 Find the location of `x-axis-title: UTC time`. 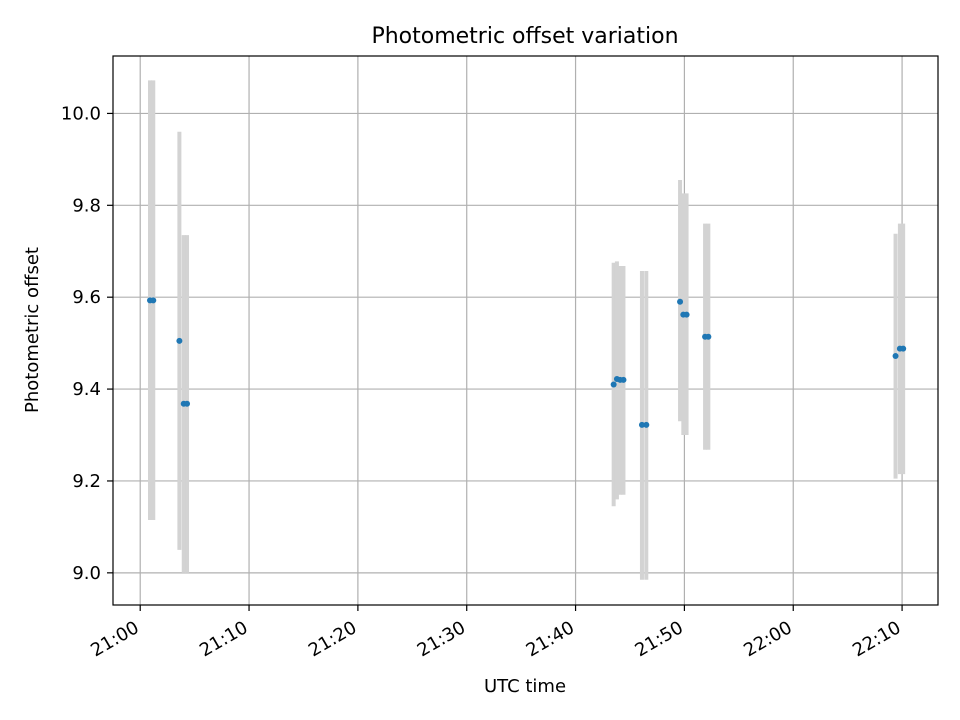

x-axis-title: UTC time is located at coordinates (525, 686).